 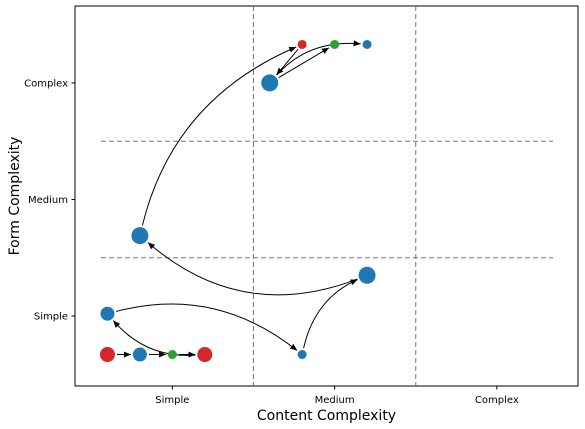 I want to click on data-point-p6, so click(x=302, y=355).